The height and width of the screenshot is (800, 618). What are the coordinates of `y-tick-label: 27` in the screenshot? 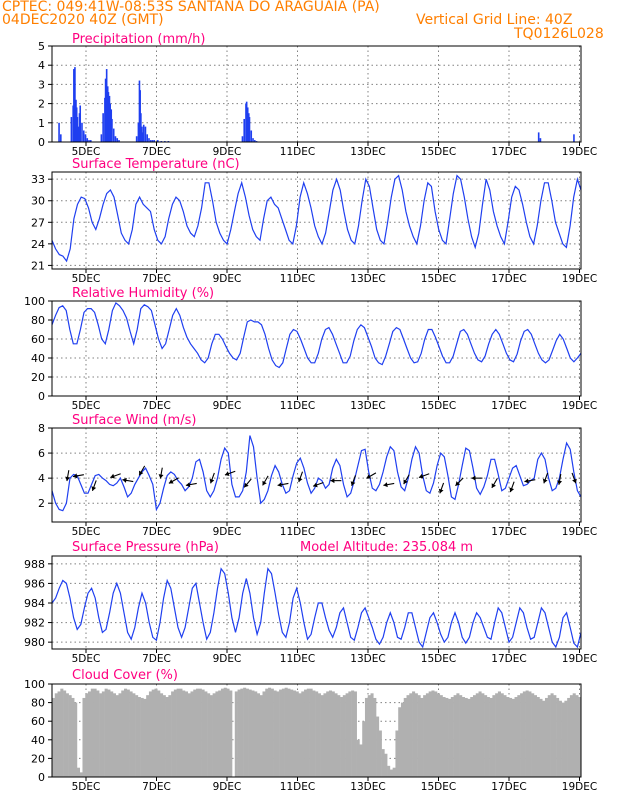 It's located at (38, 222).